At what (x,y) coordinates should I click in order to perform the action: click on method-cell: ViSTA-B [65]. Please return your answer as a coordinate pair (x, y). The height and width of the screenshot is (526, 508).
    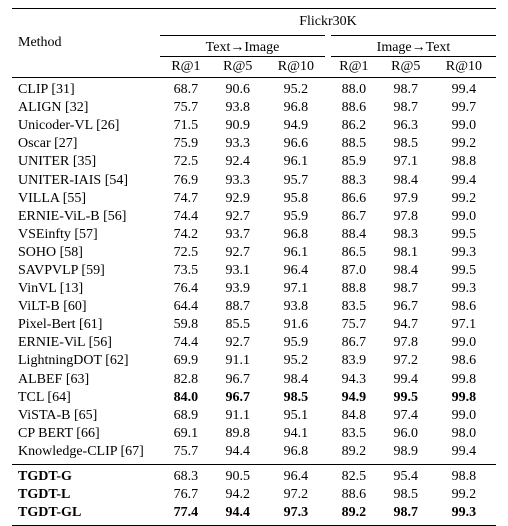
    Looking at the image, I should click on (58, 415).